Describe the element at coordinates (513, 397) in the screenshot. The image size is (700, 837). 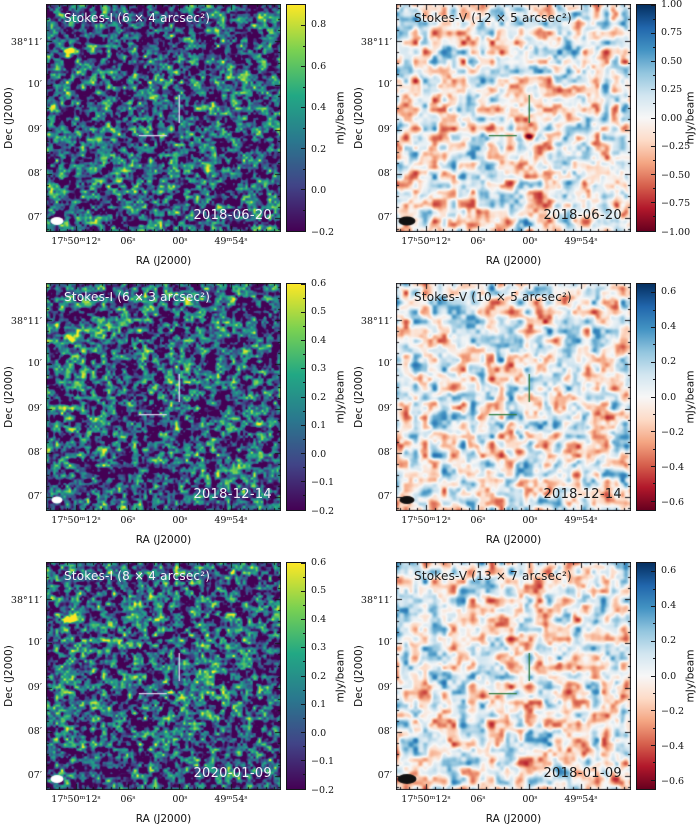
I see `sky-map: Stokes-V (10 × 5 arcsec²) 2018-12-14` at that location.